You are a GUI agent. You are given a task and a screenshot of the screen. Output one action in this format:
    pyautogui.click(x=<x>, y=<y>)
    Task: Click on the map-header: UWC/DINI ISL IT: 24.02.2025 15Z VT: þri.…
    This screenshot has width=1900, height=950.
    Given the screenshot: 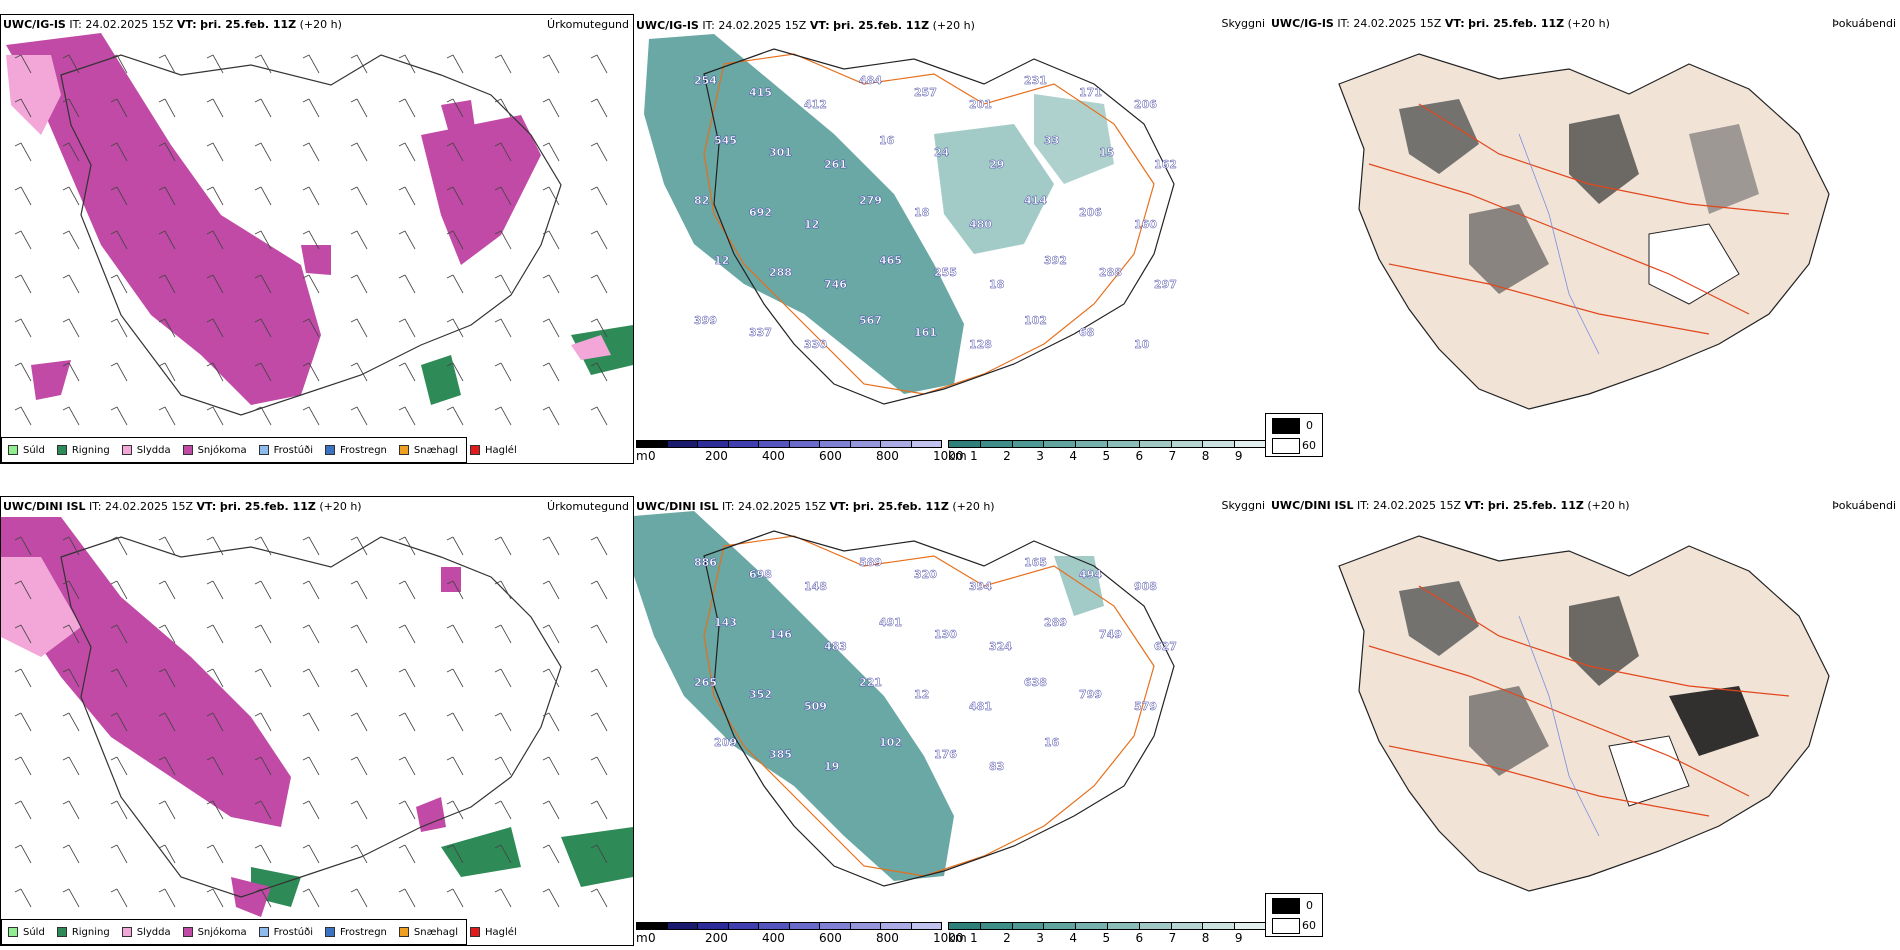 What is the action you would take?
    pyautogui.click(x=1450, y=506)
    